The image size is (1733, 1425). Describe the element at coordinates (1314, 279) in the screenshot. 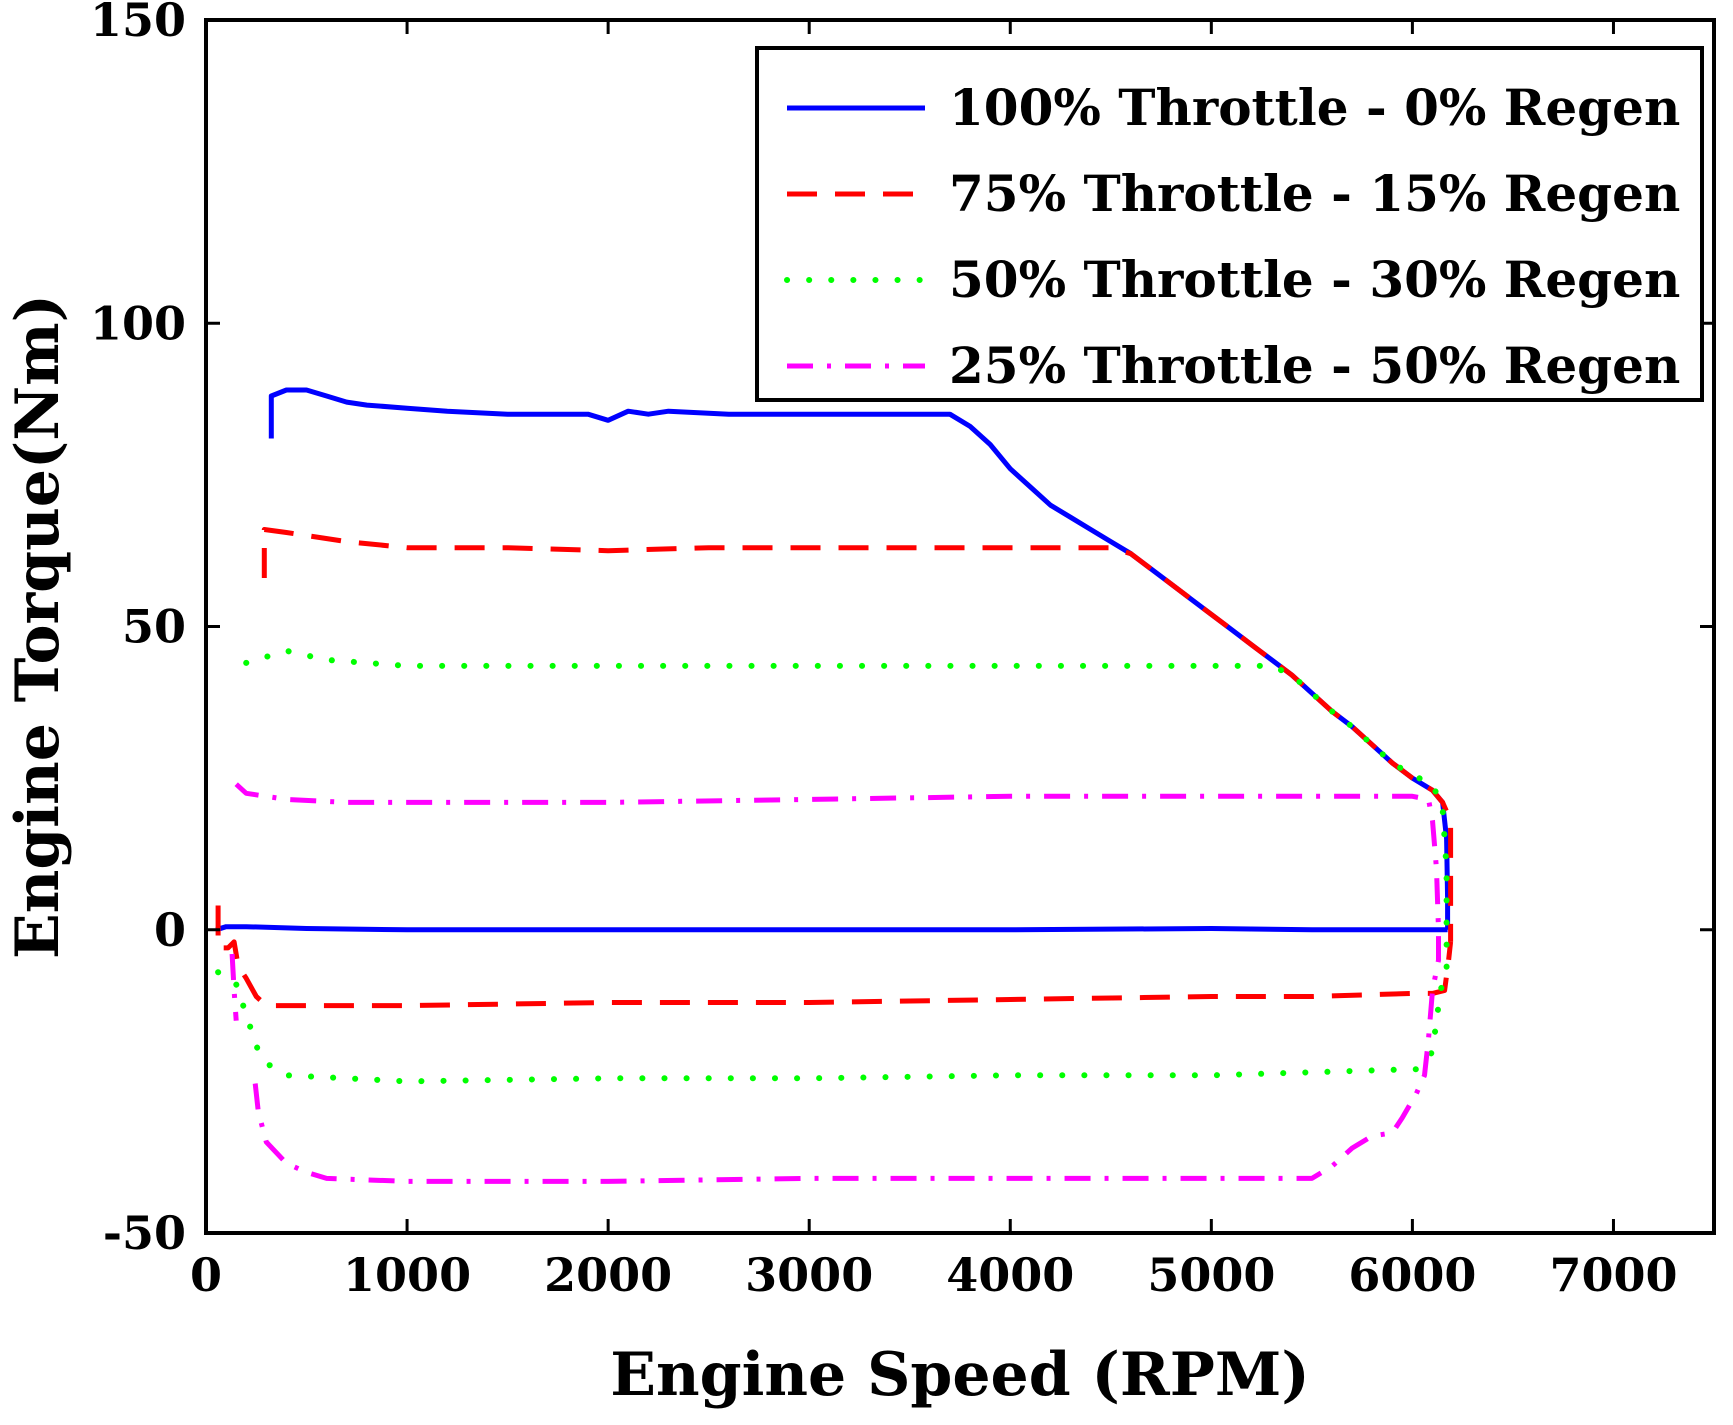

I see `legend-label: 50% Throttle - 30% Regen` at that location.